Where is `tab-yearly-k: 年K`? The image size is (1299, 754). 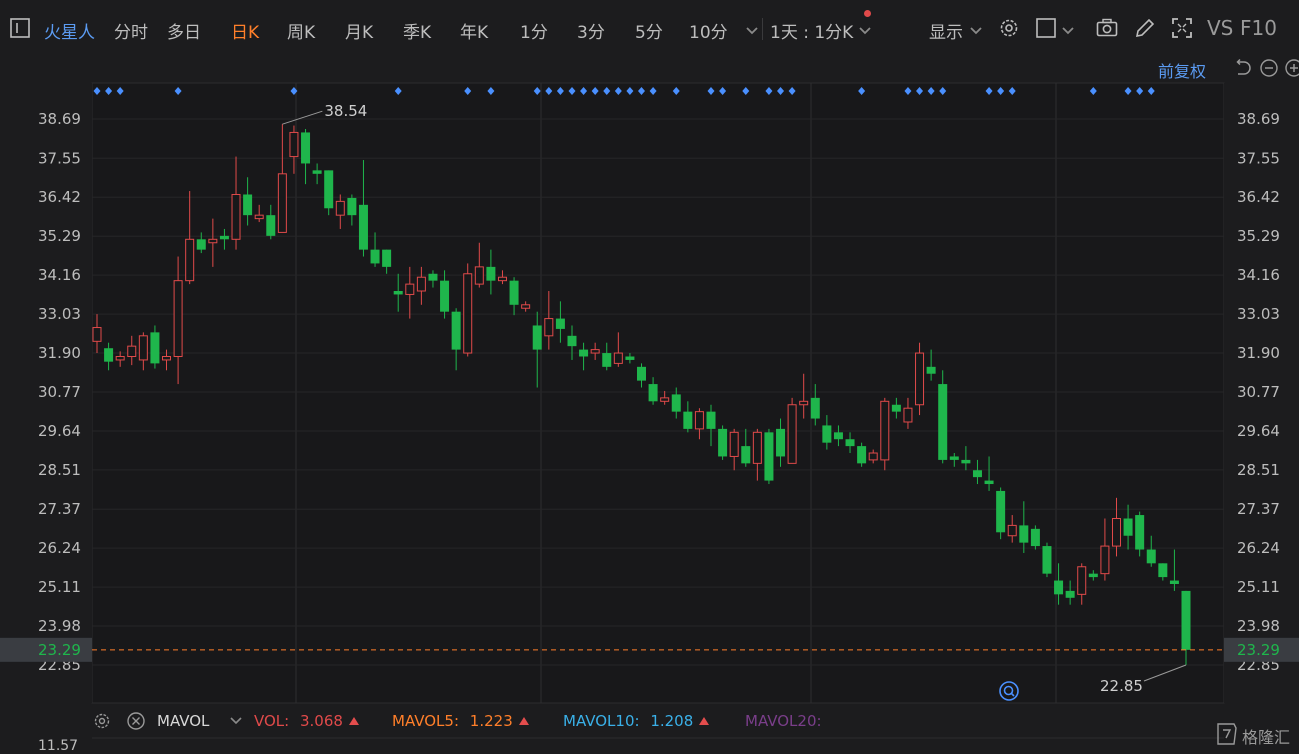 tab-yearly-k: 年K is located at coordinates (474, 33).